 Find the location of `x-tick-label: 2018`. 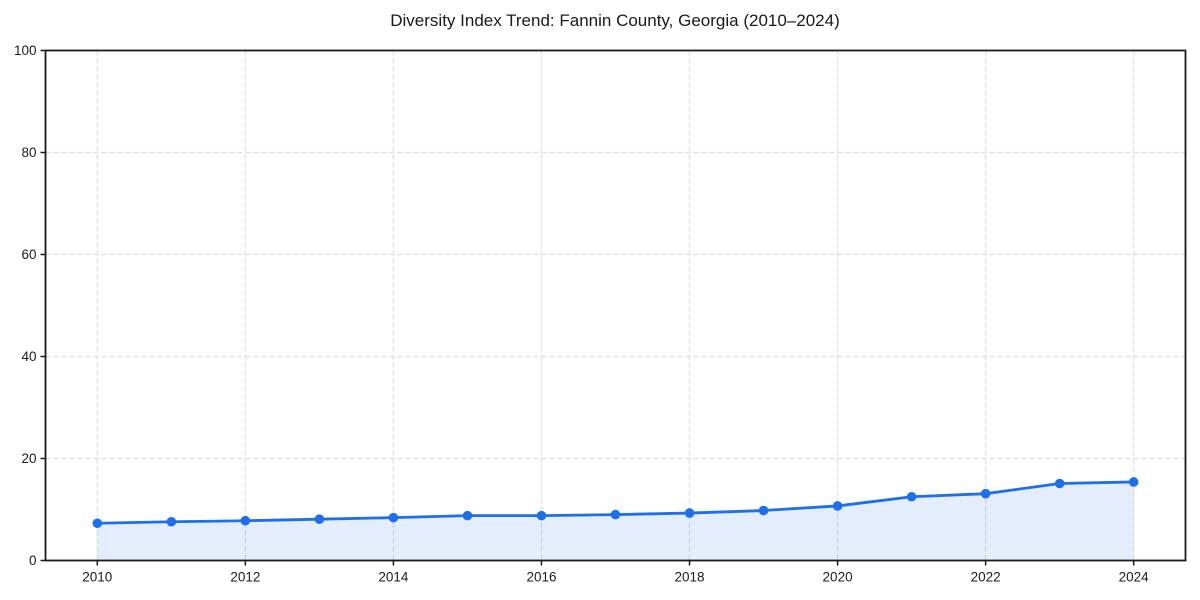

x-tick-label: 2018 is located at coordinates (690, 577).